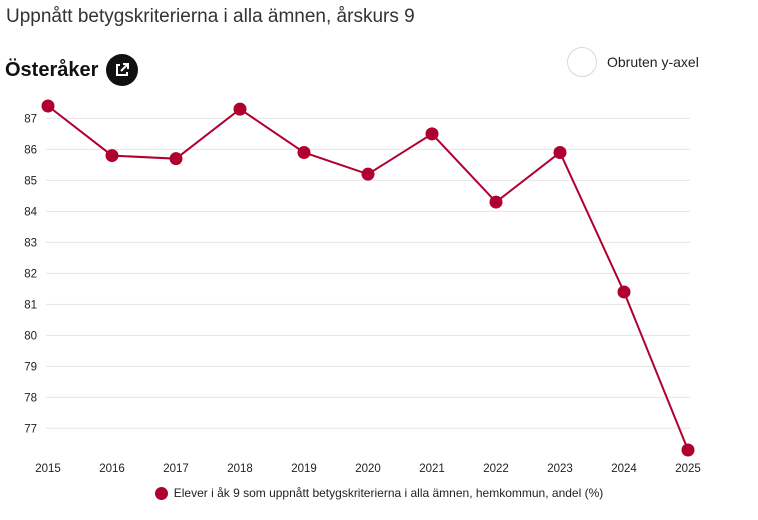 The image size is (758, 520). I want to click on external-link-button, so click(122, 70).